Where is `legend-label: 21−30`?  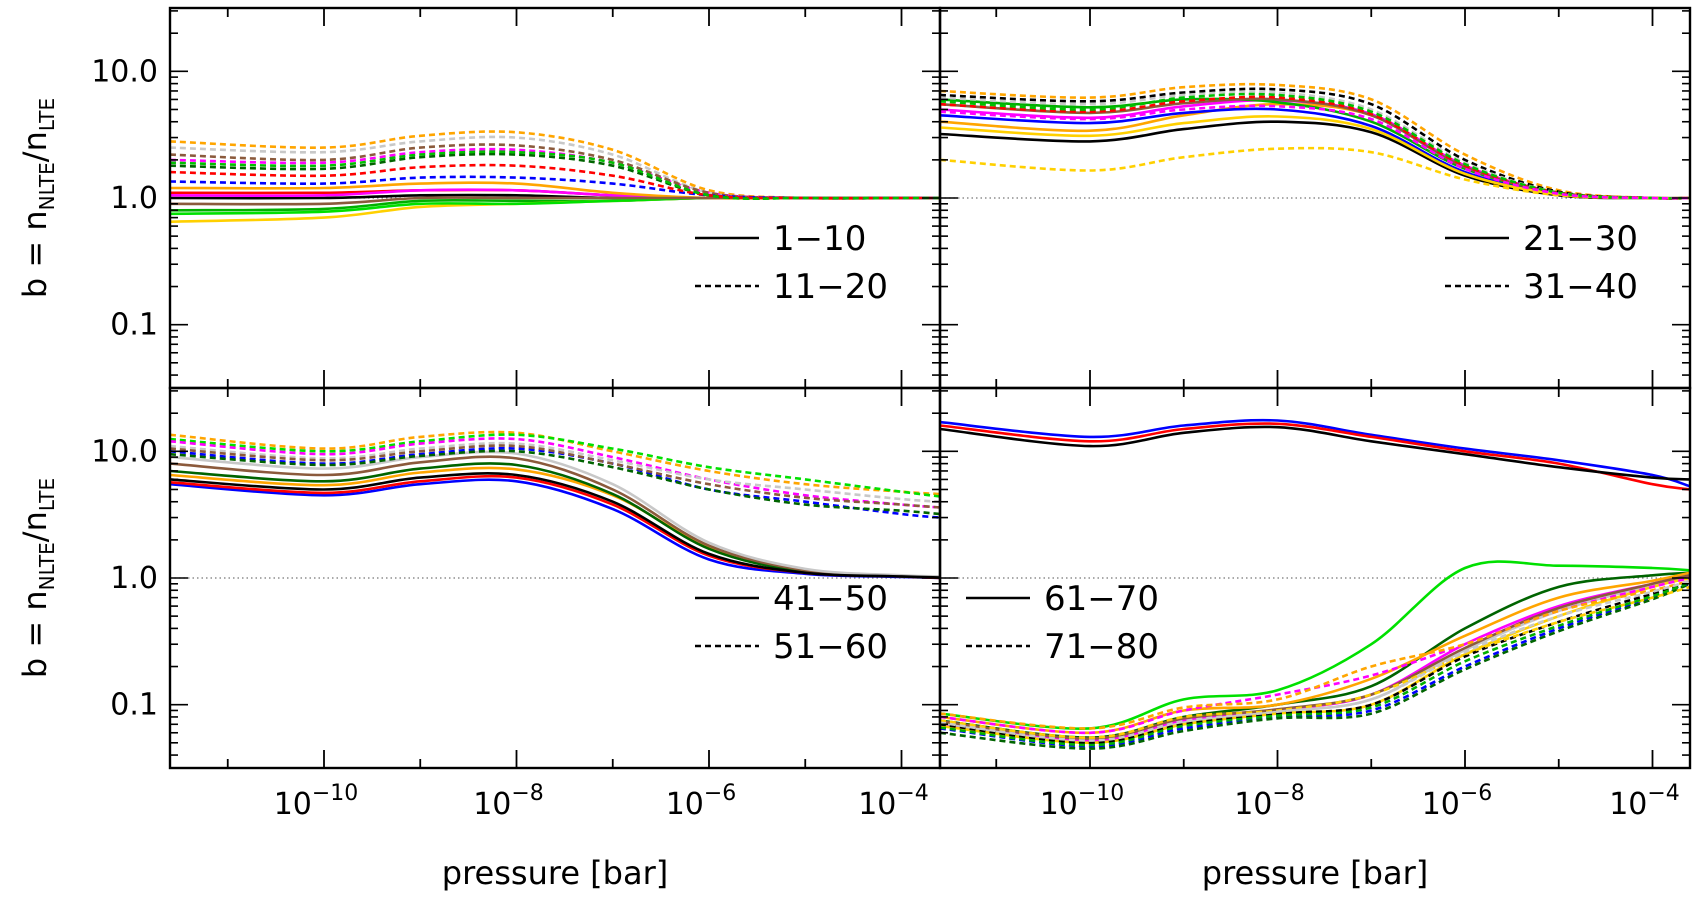 legend-label: 21−30 is located at coordinates (1580, 239).